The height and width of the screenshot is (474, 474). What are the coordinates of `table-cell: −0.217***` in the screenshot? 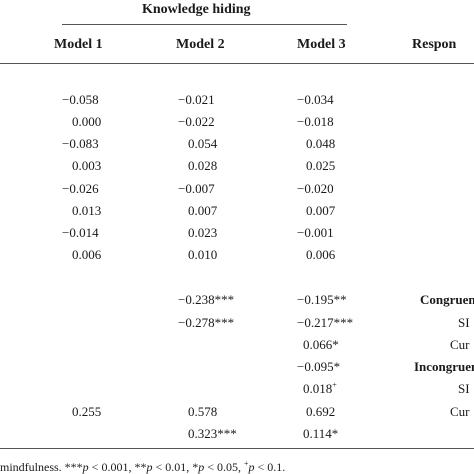 It's located at (325, 322).